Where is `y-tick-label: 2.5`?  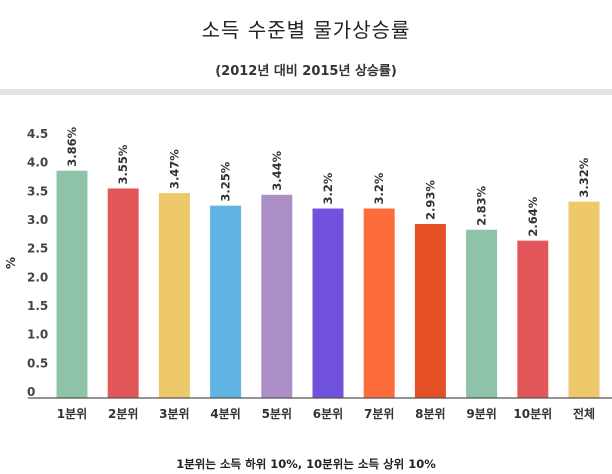
y-tick-label: 2.5 is located at coordinates (37, 249).